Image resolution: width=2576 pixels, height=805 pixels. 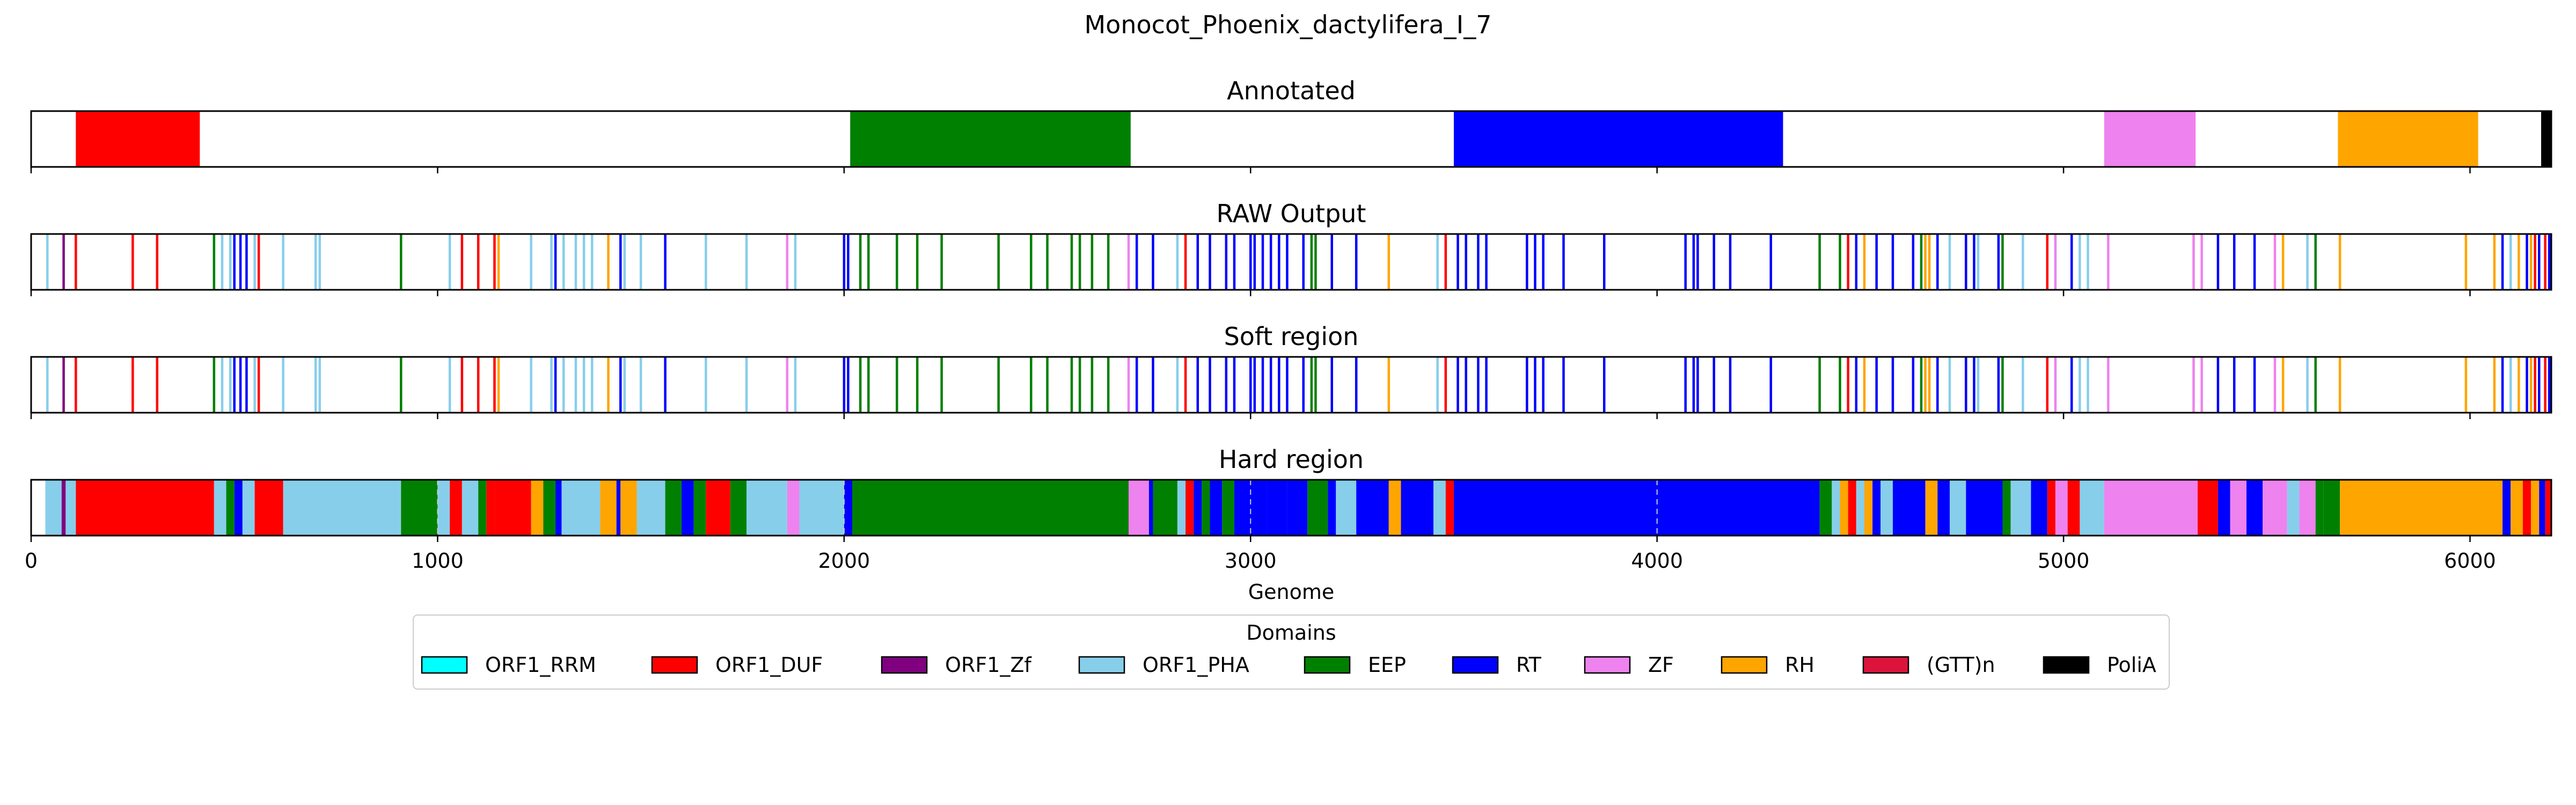 What do you see at coordinates (1291, 213) in the screenshot?
I see `panel-title: RAW Output` at bounding box center [1291, 213].